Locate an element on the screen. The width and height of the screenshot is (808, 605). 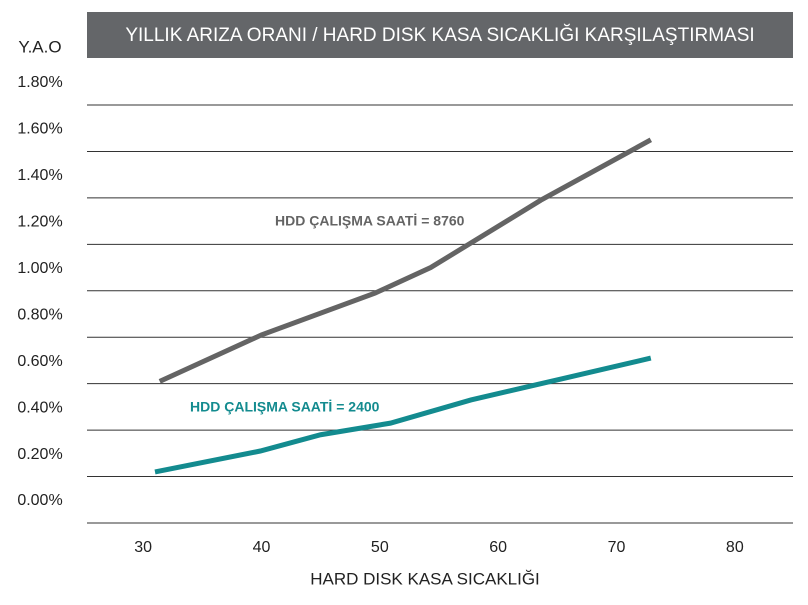
x-tick-label: 50 is located at coordinates (380, 547).